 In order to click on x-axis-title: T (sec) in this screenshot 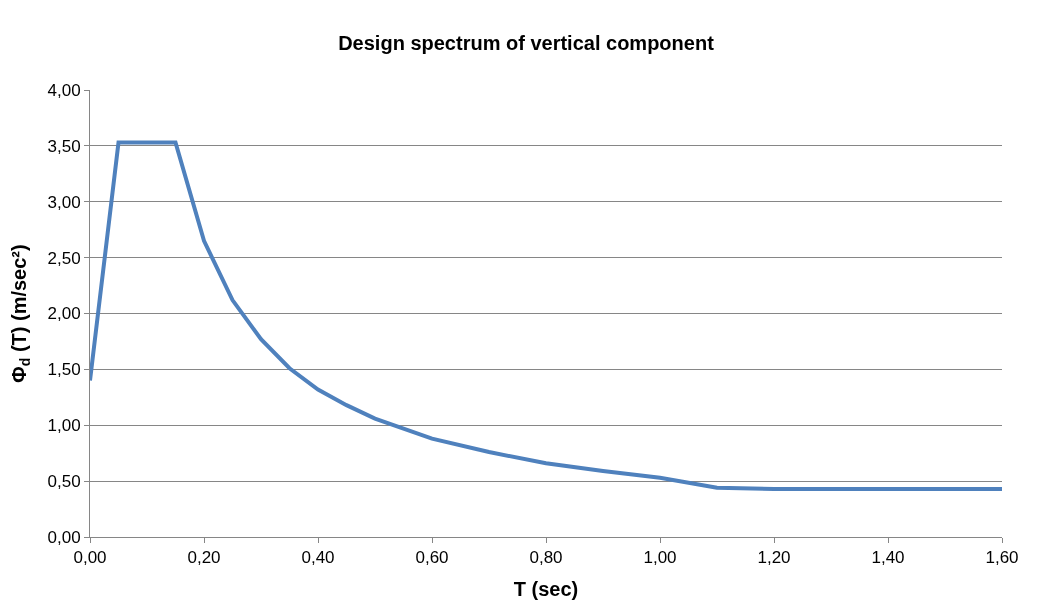, I will do `click(546, 588)`.